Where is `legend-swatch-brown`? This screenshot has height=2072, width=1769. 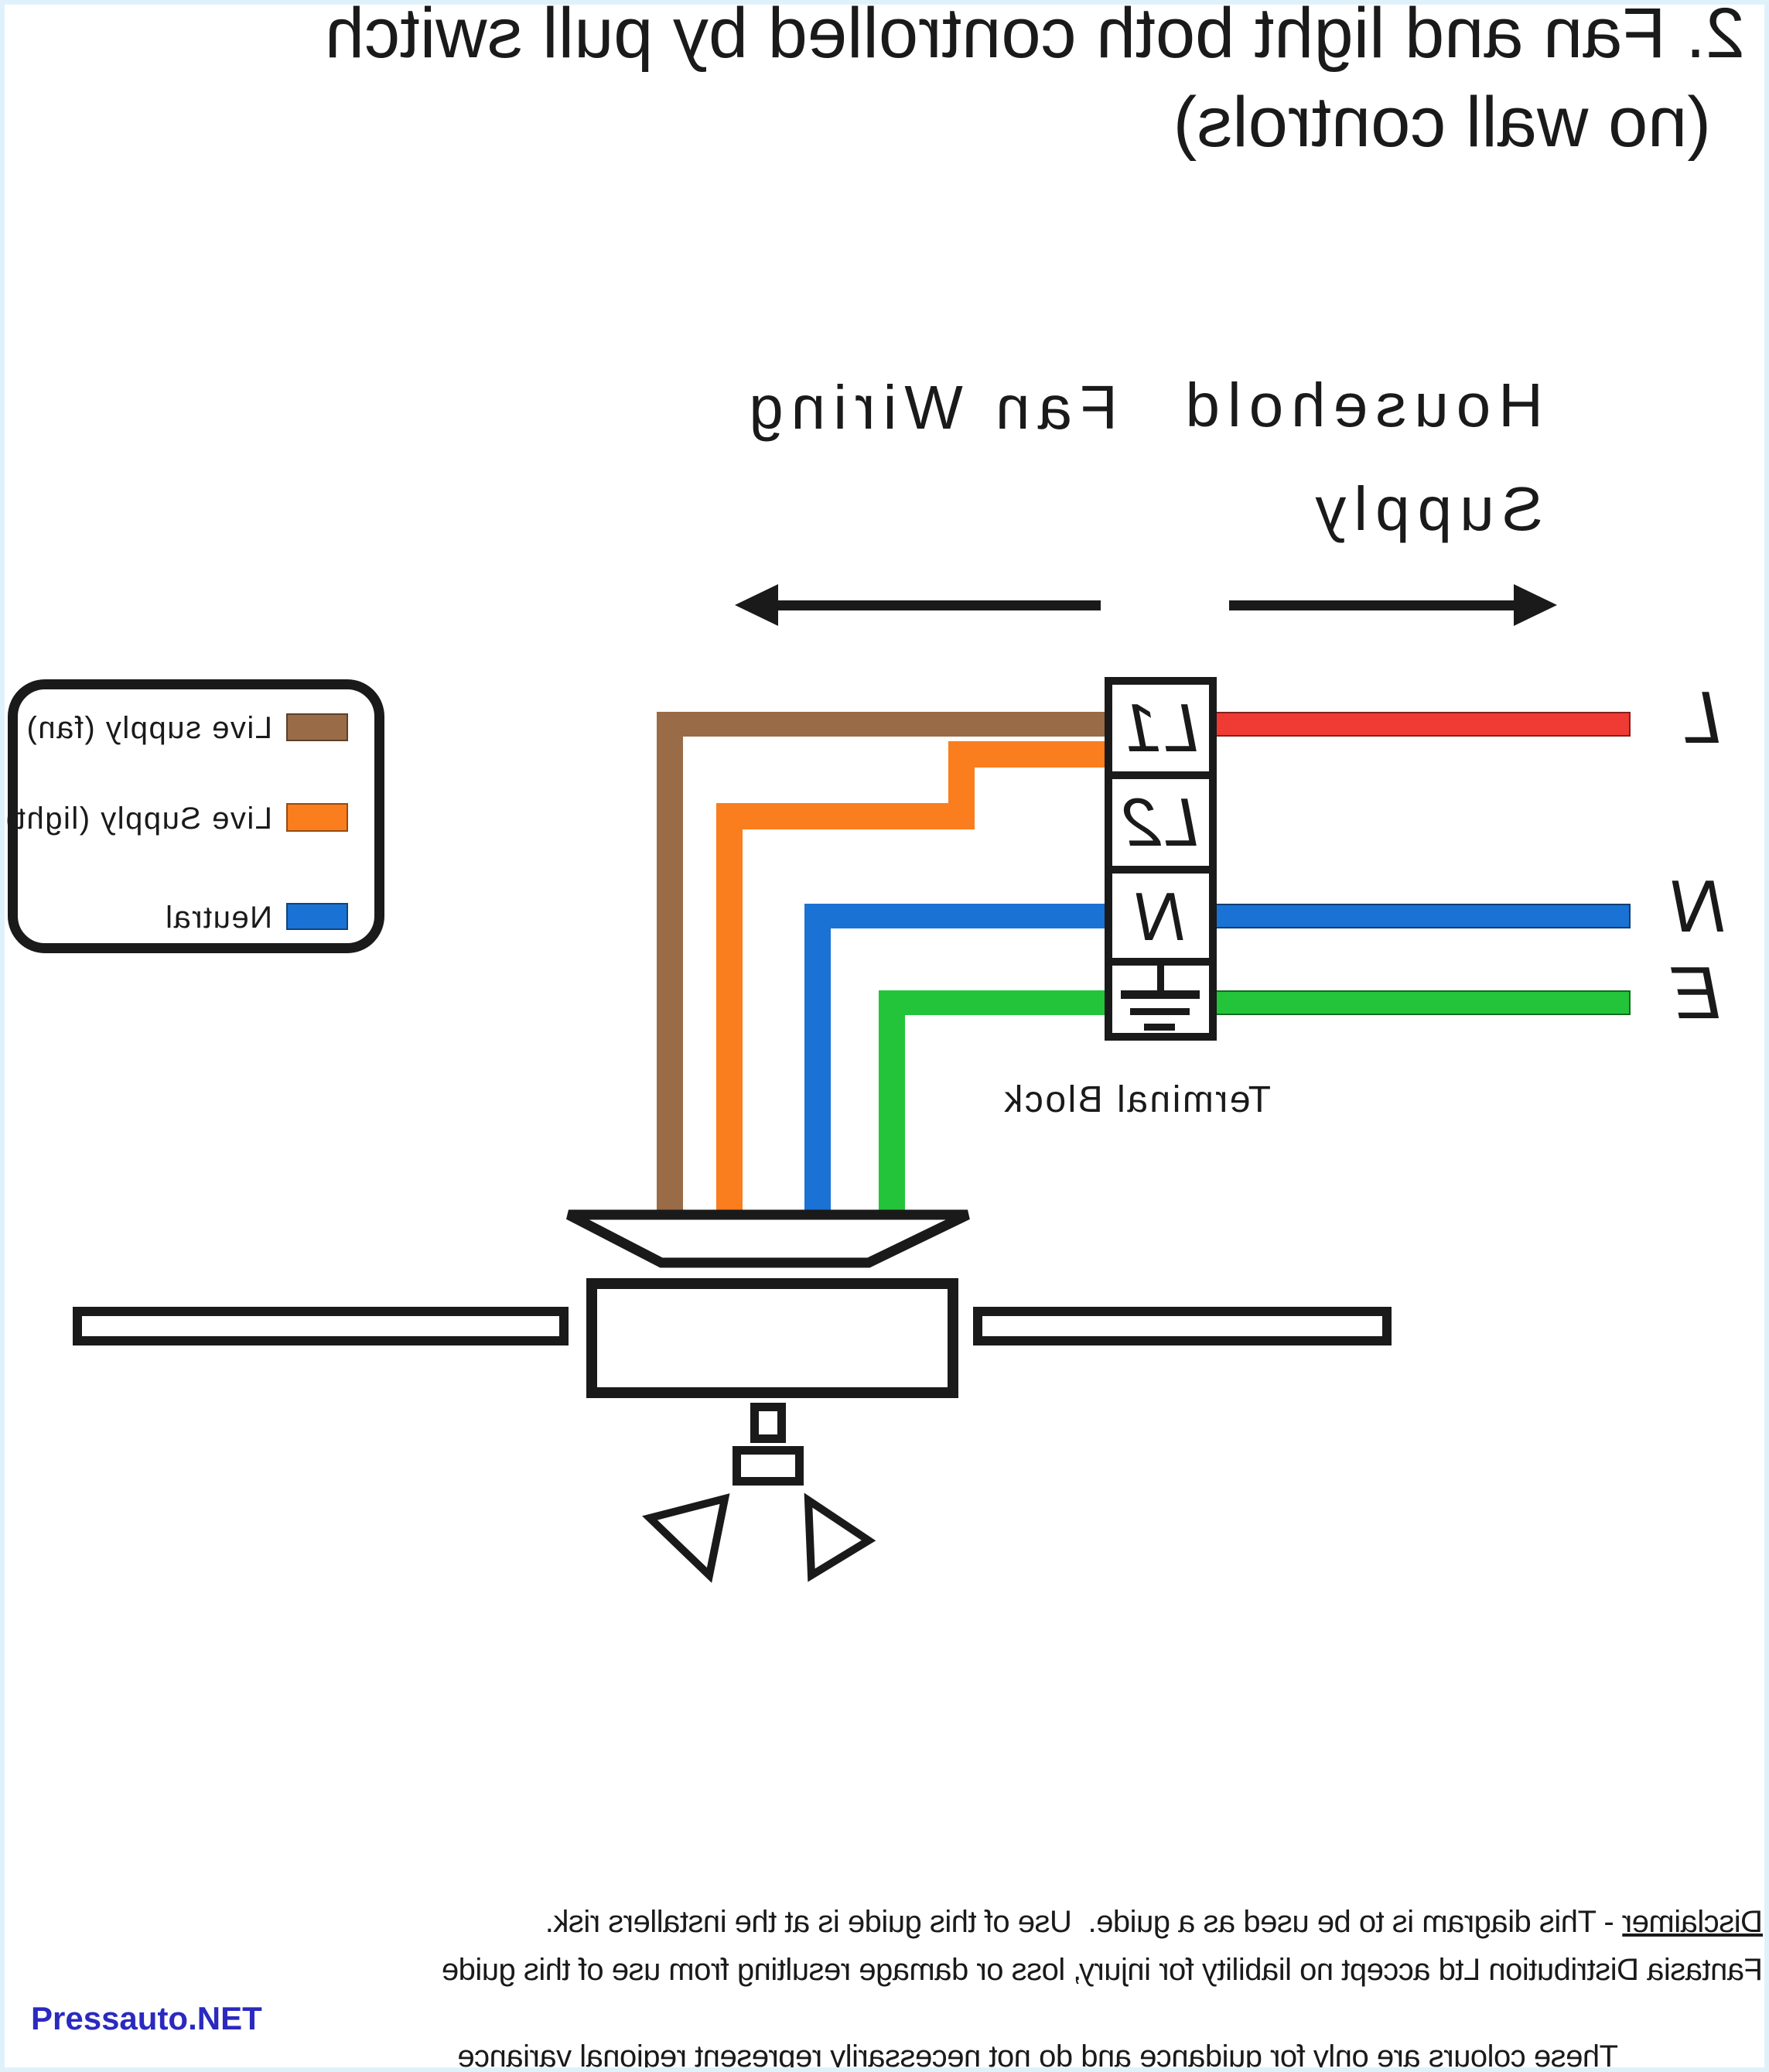
legend-swatch-brown is located at coordinates (317, 727).